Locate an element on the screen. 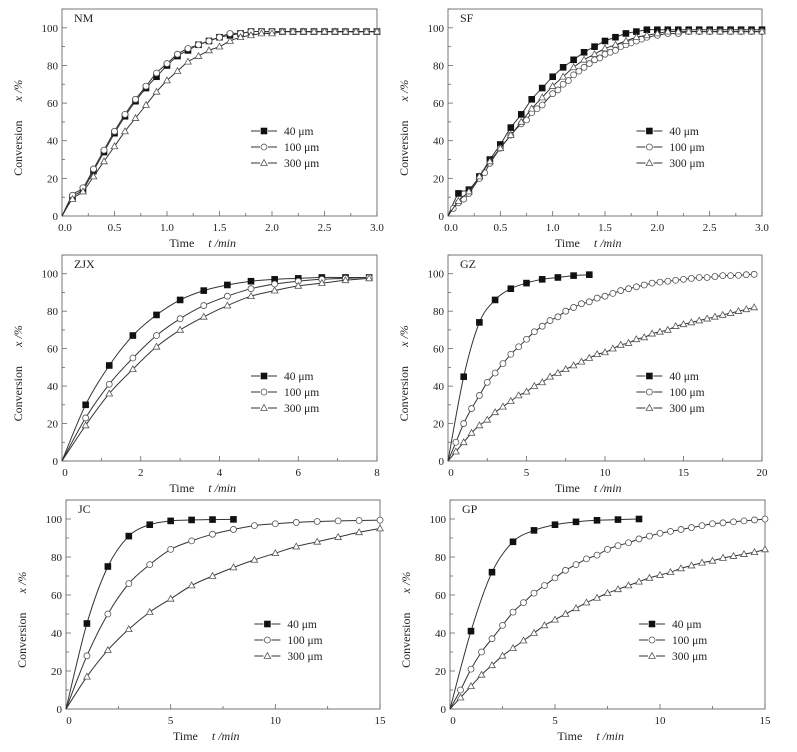 The height and width of the screenshot is (752, 797). panel-title: SF is located at coordinates (467, 18).